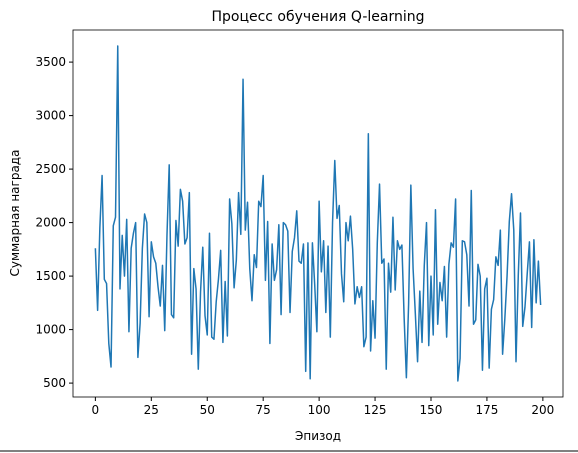 The image size is (578, 453). Describe the element at coordinates (50, 330) in the screenshot. I see `y-tick-label: 1000` at that location.